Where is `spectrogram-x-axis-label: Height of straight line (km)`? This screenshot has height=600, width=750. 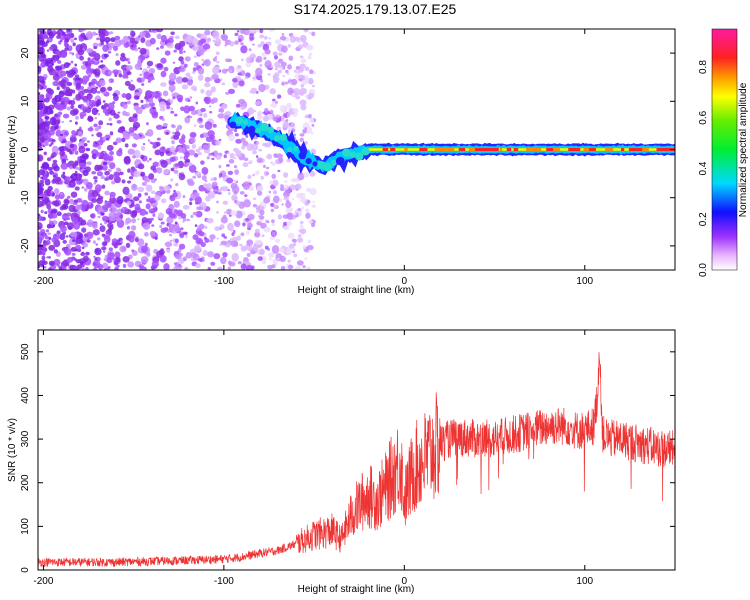
spectrogram-x-axis-label: Height of straight line (km) is located at coordinates (356, 290).